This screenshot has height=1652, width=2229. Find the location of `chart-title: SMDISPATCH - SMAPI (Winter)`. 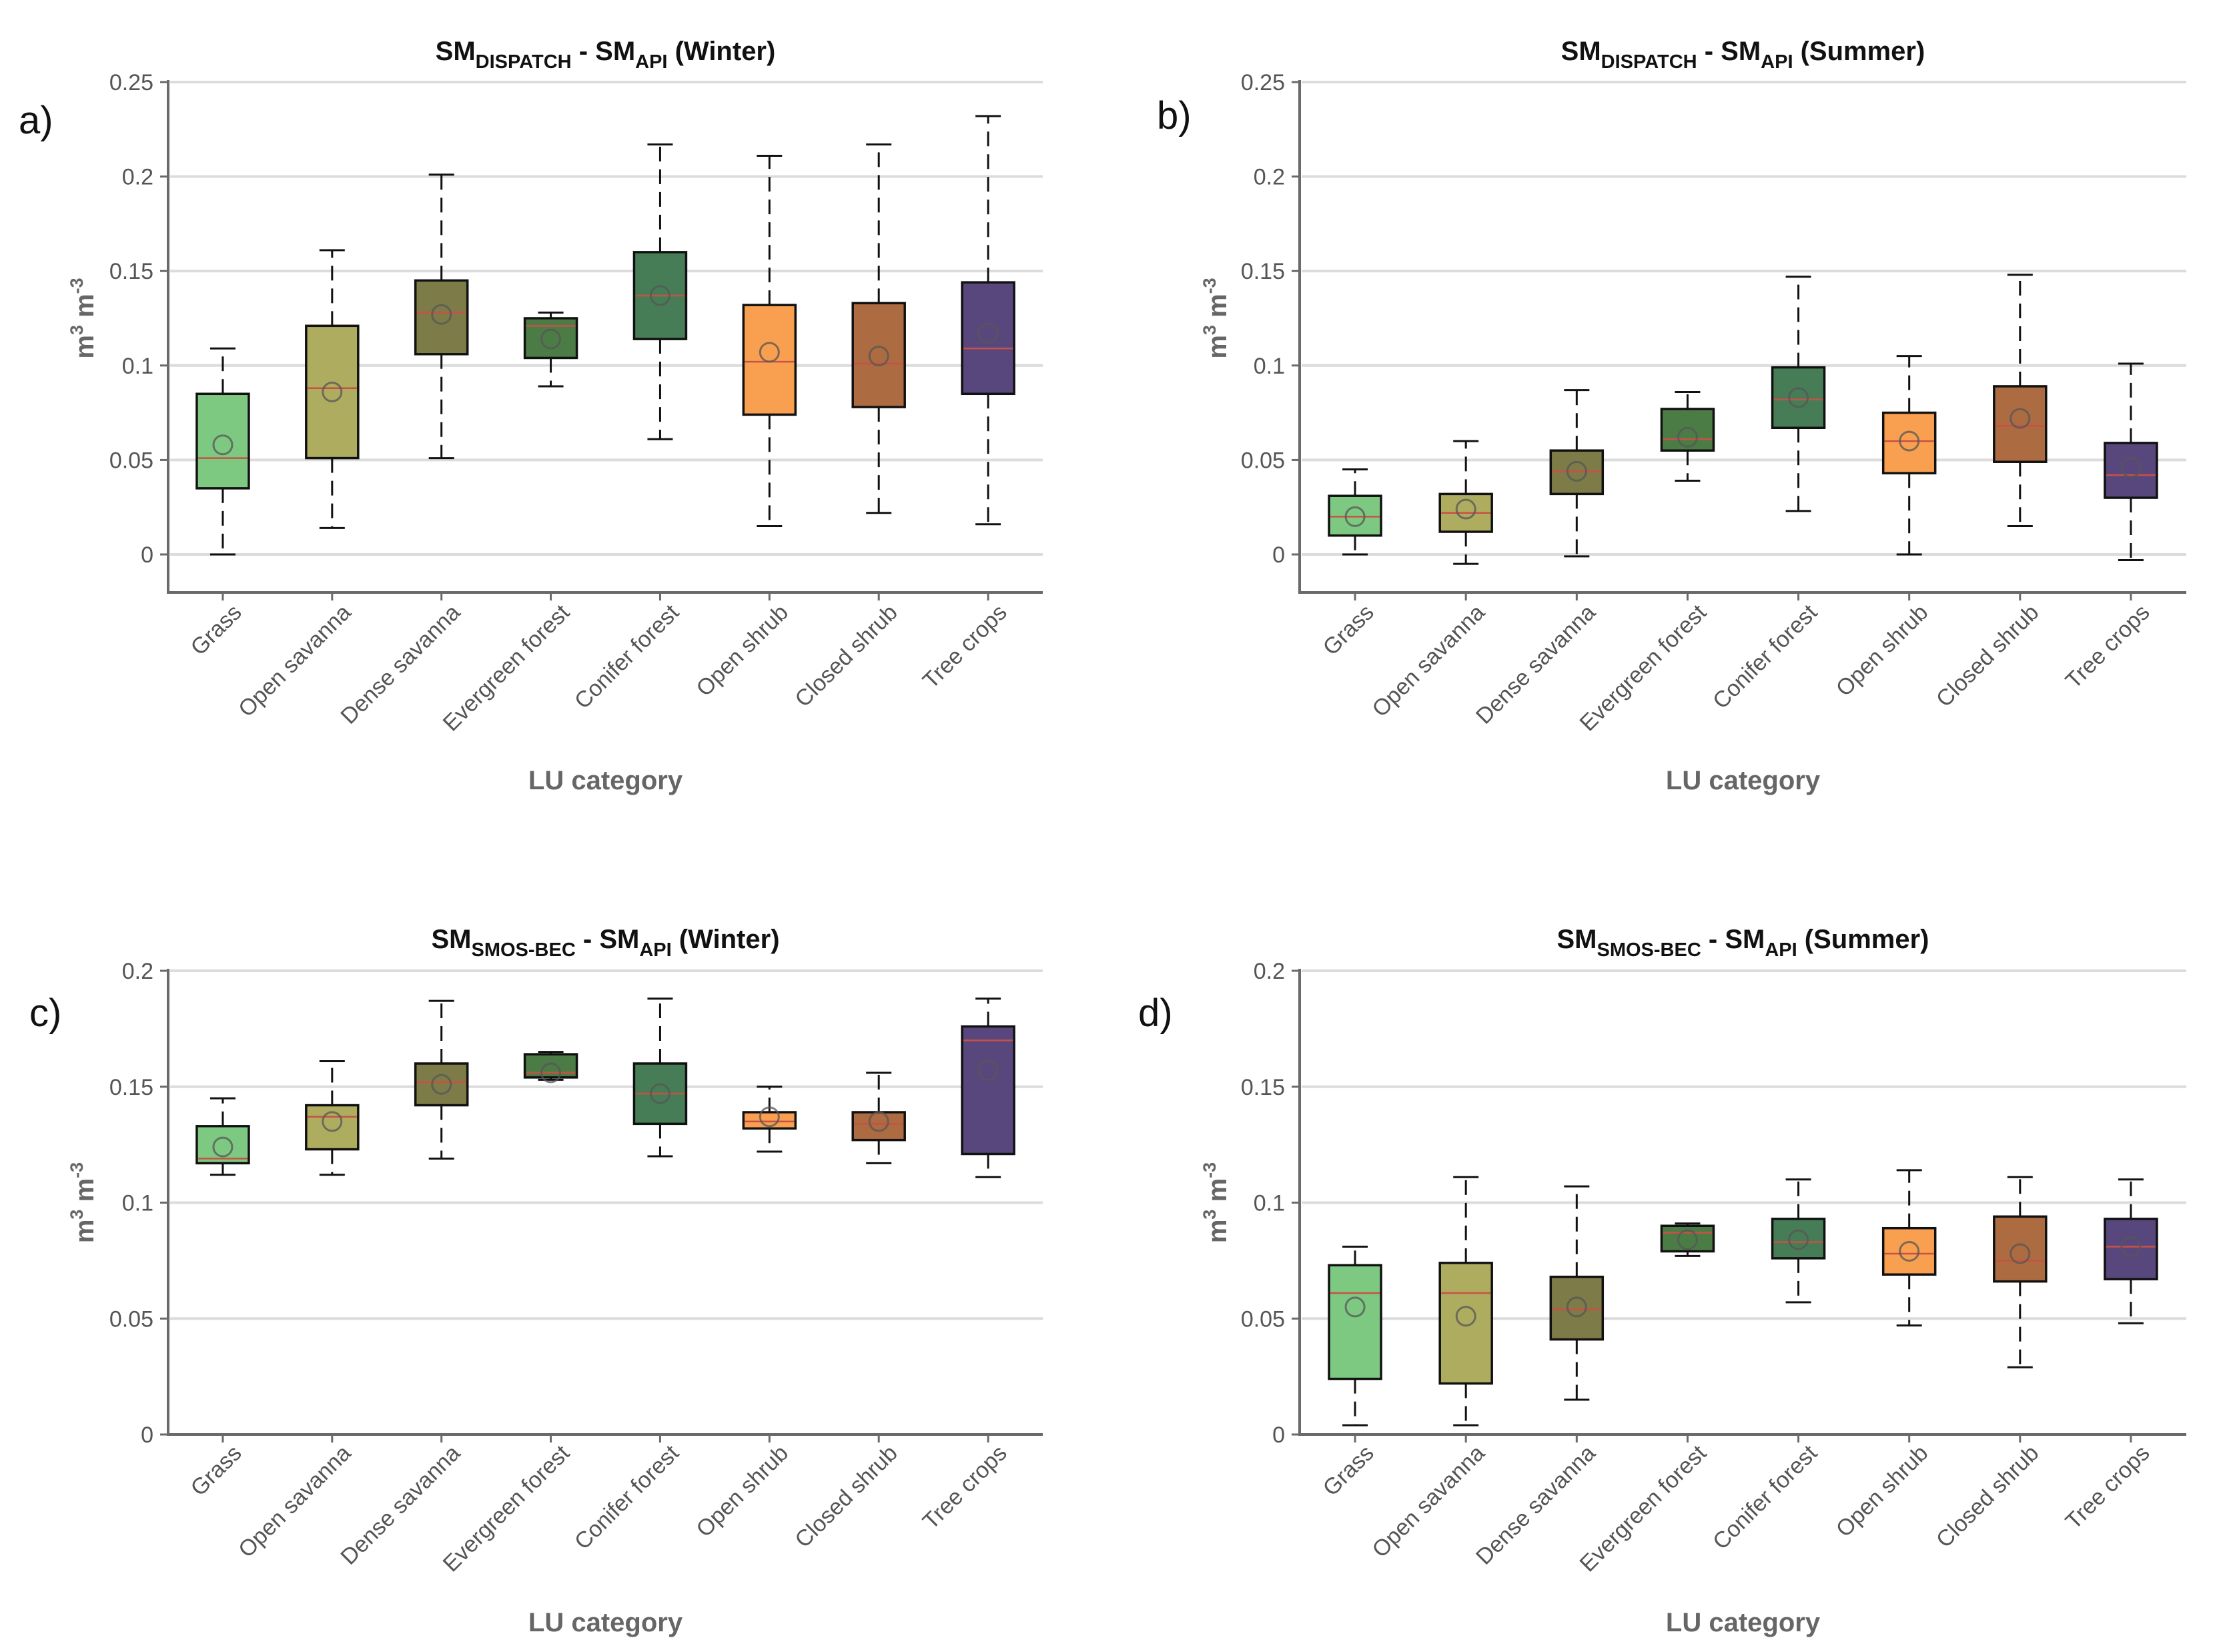

chart-title: SMDISPATCH - SMAPI (Winter) is located at coordinates (606, 55).